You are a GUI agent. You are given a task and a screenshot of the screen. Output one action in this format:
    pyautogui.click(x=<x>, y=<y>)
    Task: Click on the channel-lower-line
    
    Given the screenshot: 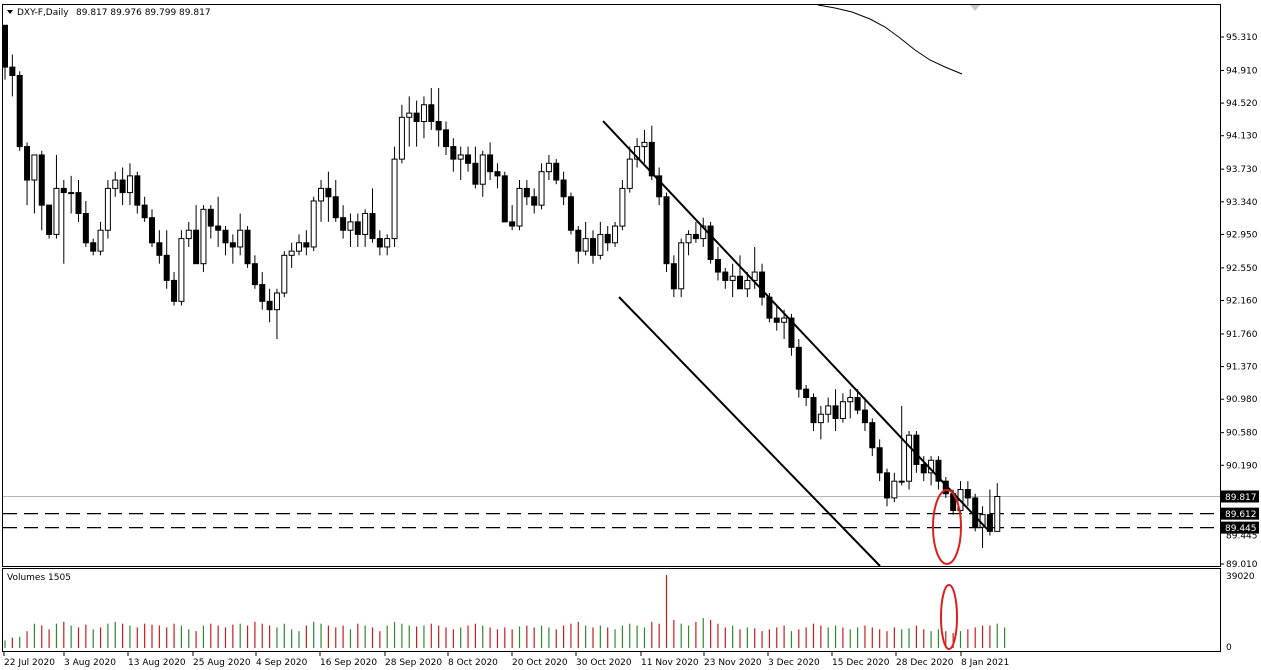 What is the action you would take?
    pyautogui.click(x=749, y=431)
    